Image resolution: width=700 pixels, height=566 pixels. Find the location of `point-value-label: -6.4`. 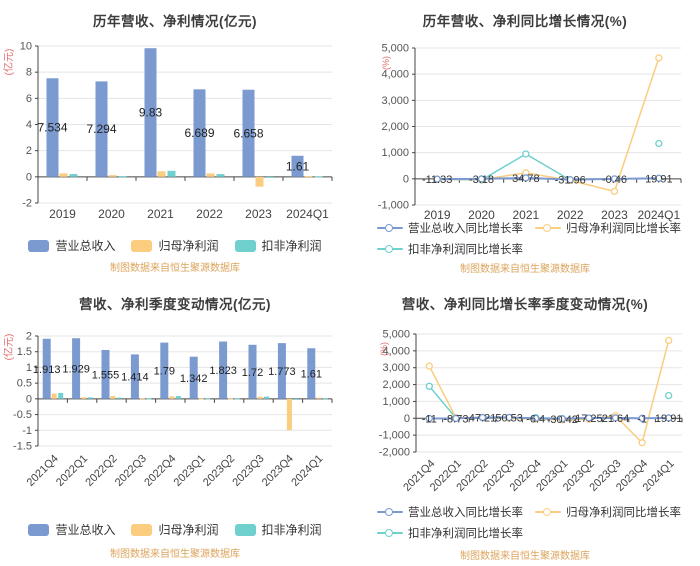

point-value-label: -6.4 is located at coordinates (535, 419).